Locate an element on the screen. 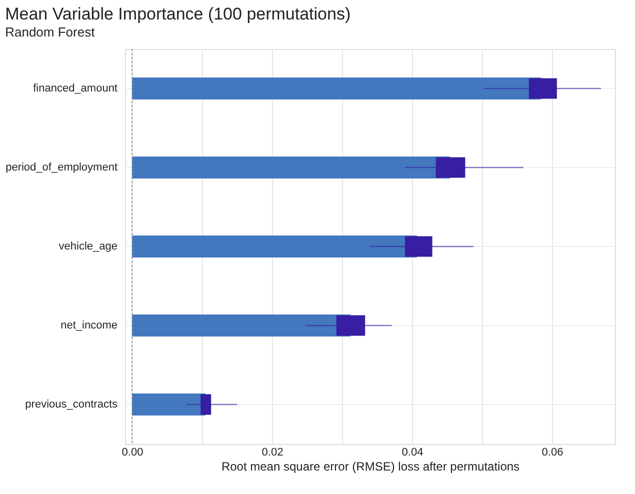 This screenshot has height=494, width=635. x-tick-label: 0.06 is located at coordinates (553, 452).